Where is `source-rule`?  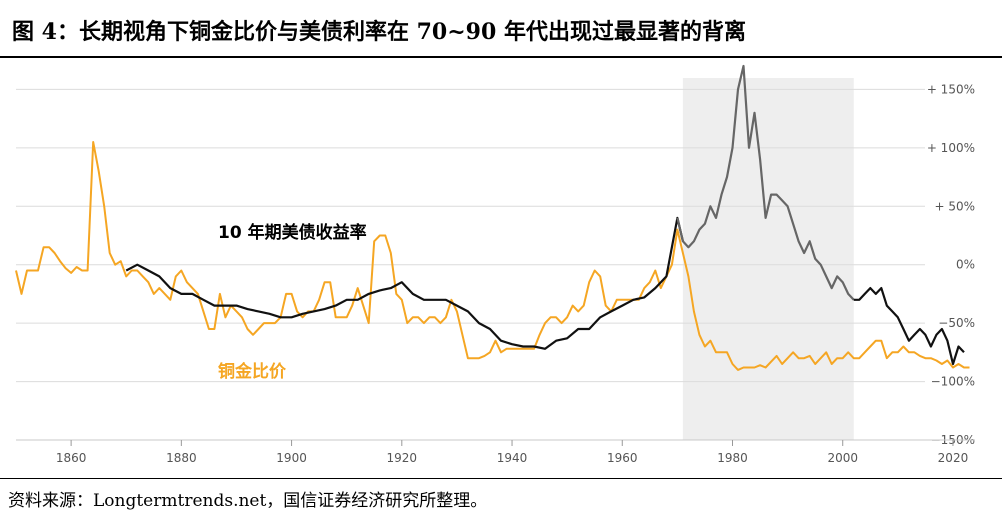 source-rule is located at coordinates (501, 478).